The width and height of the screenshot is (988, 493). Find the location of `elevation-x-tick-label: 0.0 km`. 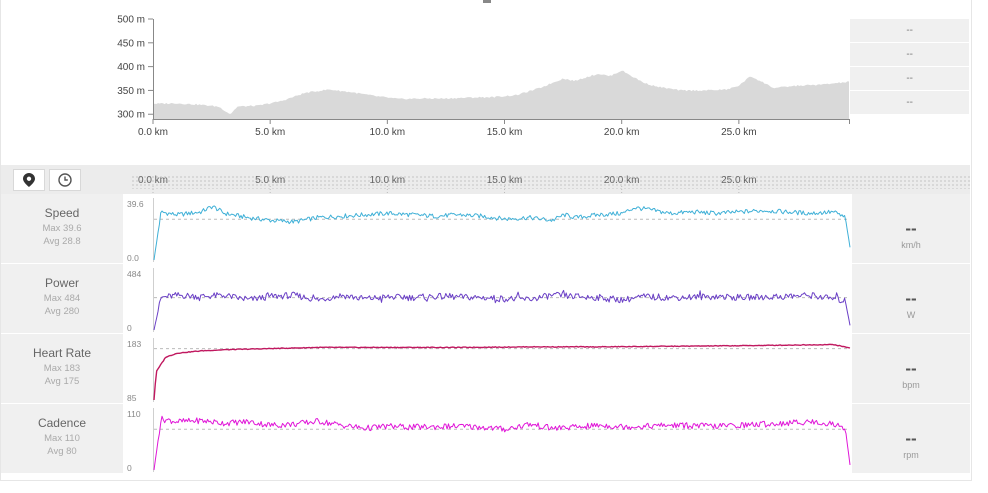

elevation-x-tick-label: 0.0 km is located at coordinates (153, 132).